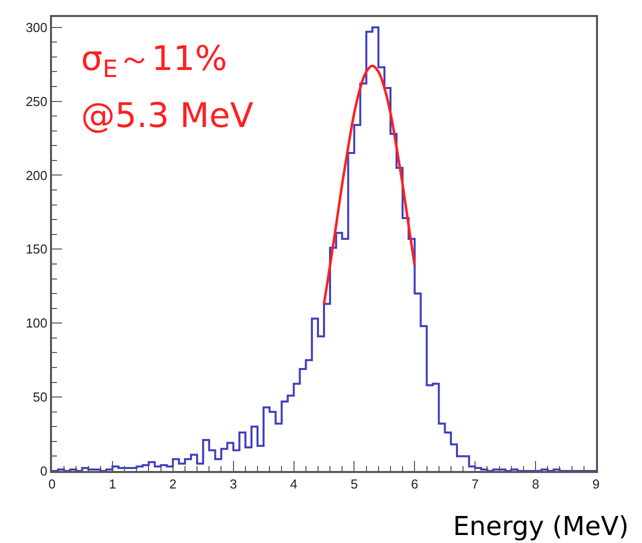 Image resolution: width=642 pixels, height=543 pixels. Describe the element at coordinates (233, 484) in the screenshot. I see `x-tick-label: 3` at that location.